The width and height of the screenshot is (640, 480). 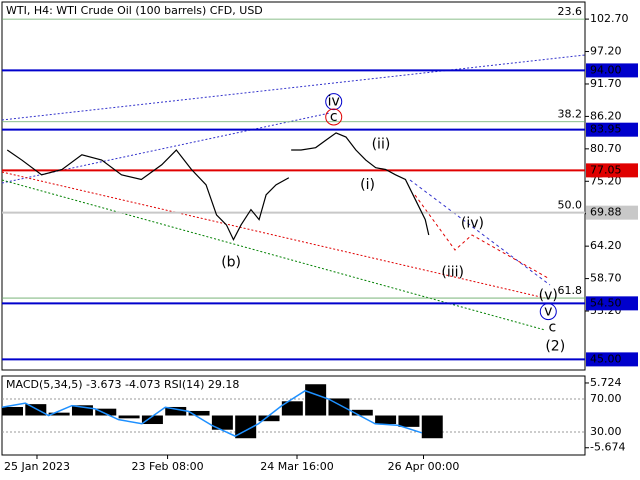 What do you see at coordinates (296, 466) in the screenshot?
I see `x-tick-label: 24 Mar 16:00` at bounding box center [296, 466].